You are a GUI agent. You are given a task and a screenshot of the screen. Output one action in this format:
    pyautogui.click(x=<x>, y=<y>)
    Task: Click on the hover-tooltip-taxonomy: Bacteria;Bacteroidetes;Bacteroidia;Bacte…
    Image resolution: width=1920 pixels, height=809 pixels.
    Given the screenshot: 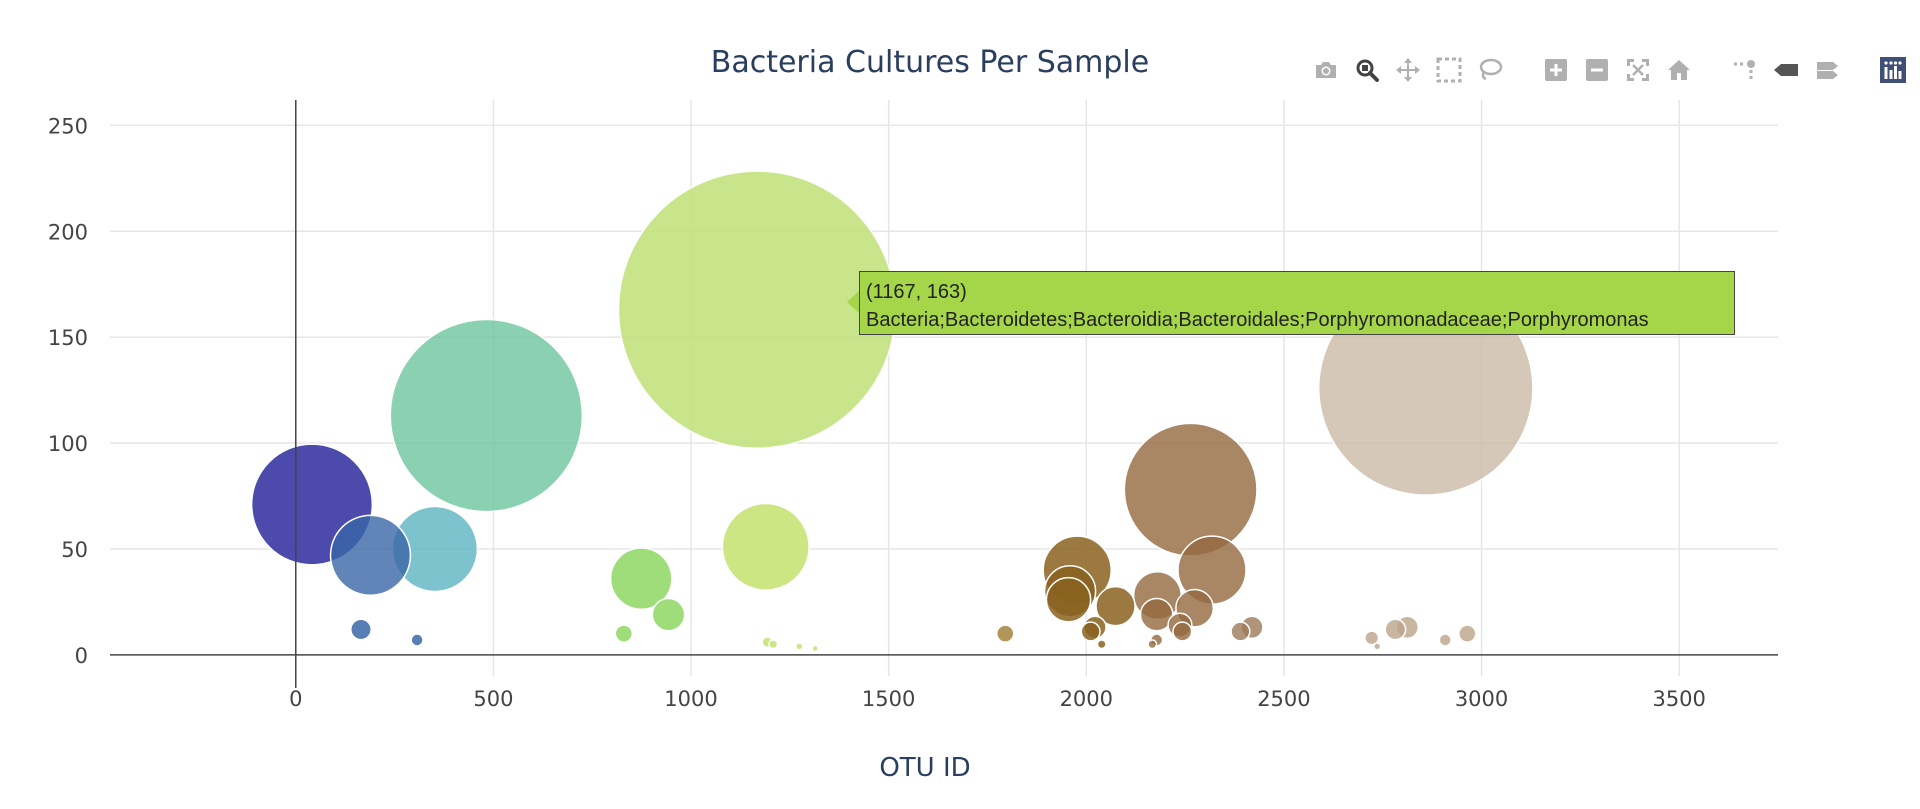 What is the action you would take?
    pyautogui.click(x=1257, y=320)
    